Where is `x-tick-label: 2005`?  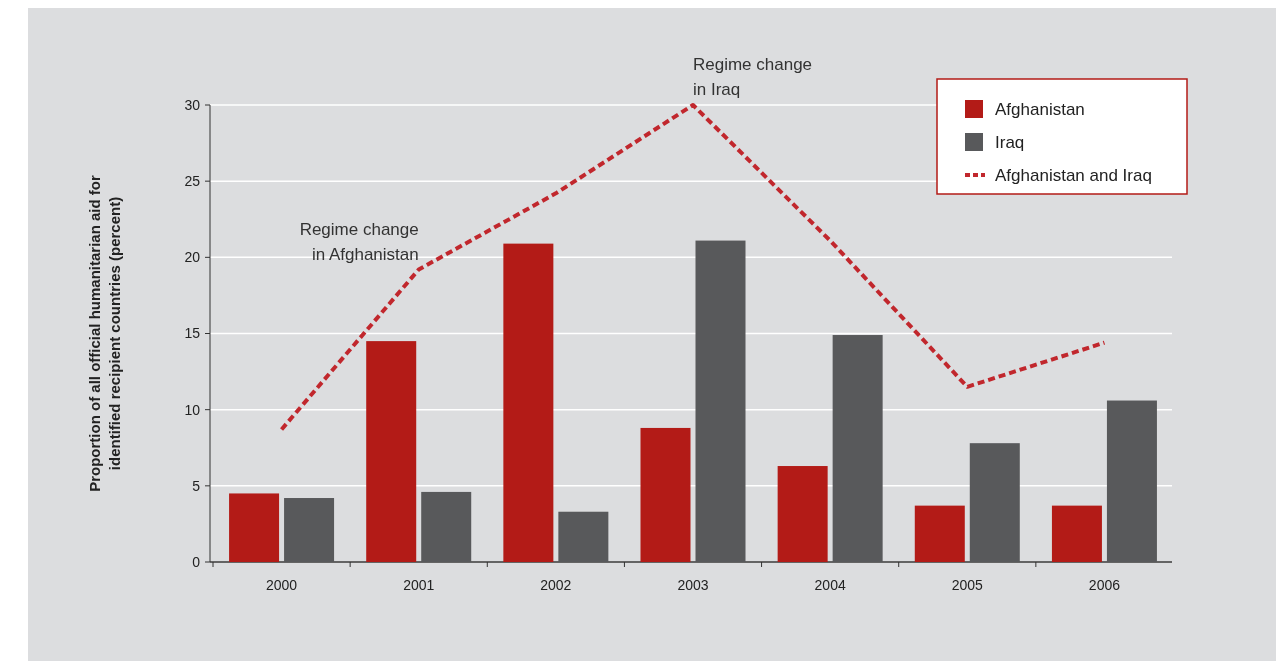 x-tick-label: 2005 is located at coordinates (967, 585).